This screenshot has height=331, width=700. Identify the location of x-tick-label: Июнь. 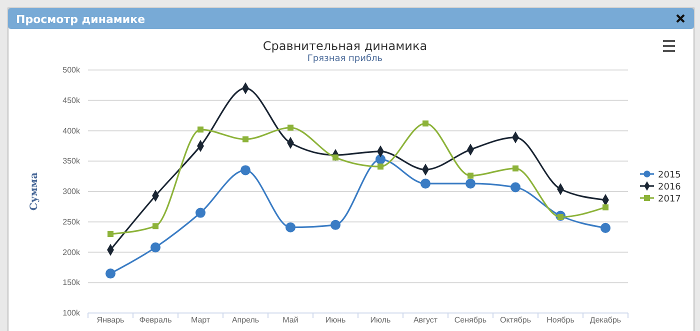
(335, 320).